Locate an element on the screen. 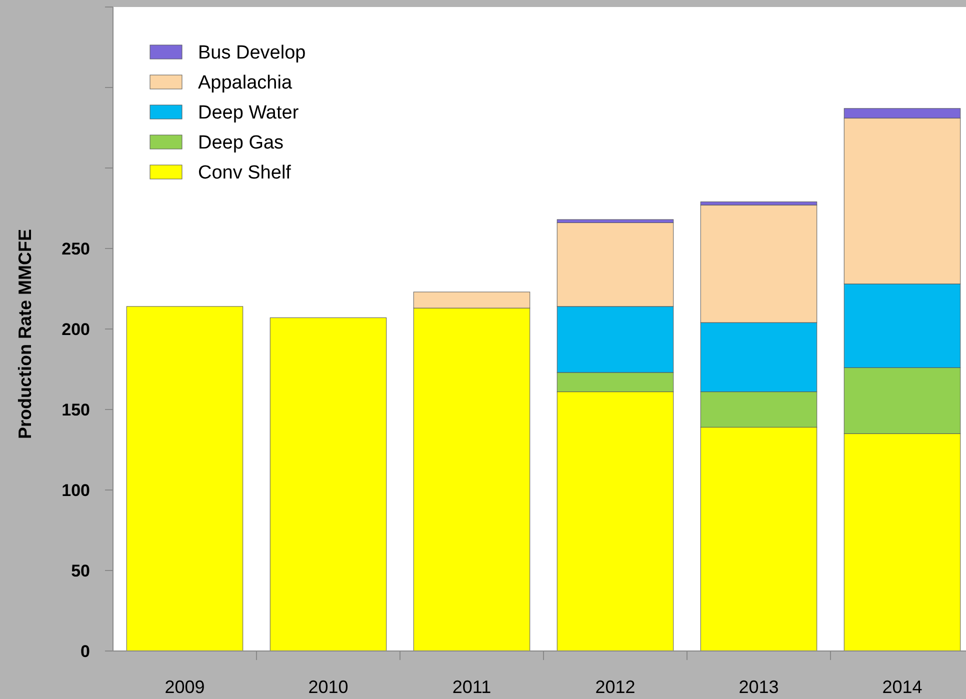  y-axis-title: Production Rate MMCFE is located at coordinates (25, 334).